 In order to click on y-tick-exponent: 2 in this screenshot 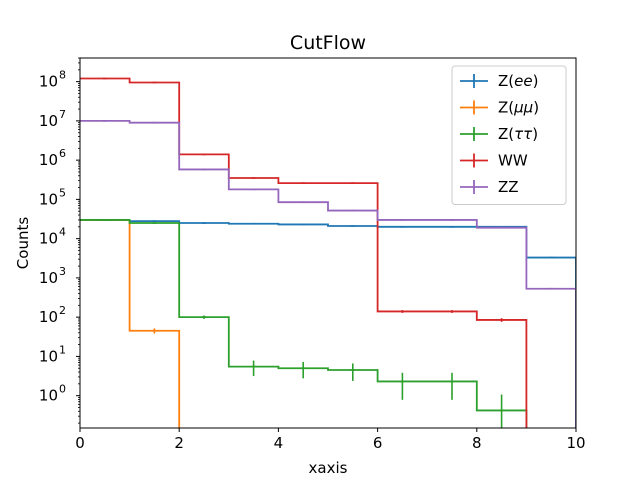, I will do `click(62, 310)`.